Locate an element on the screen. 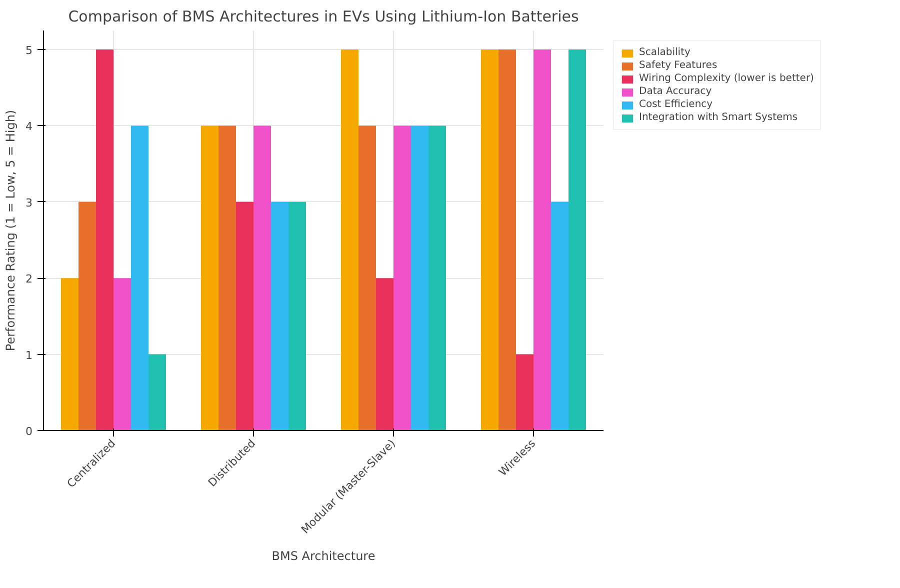 The image size is (900, 588). legend-label: Safety Features is located at coordinates (678, 65).